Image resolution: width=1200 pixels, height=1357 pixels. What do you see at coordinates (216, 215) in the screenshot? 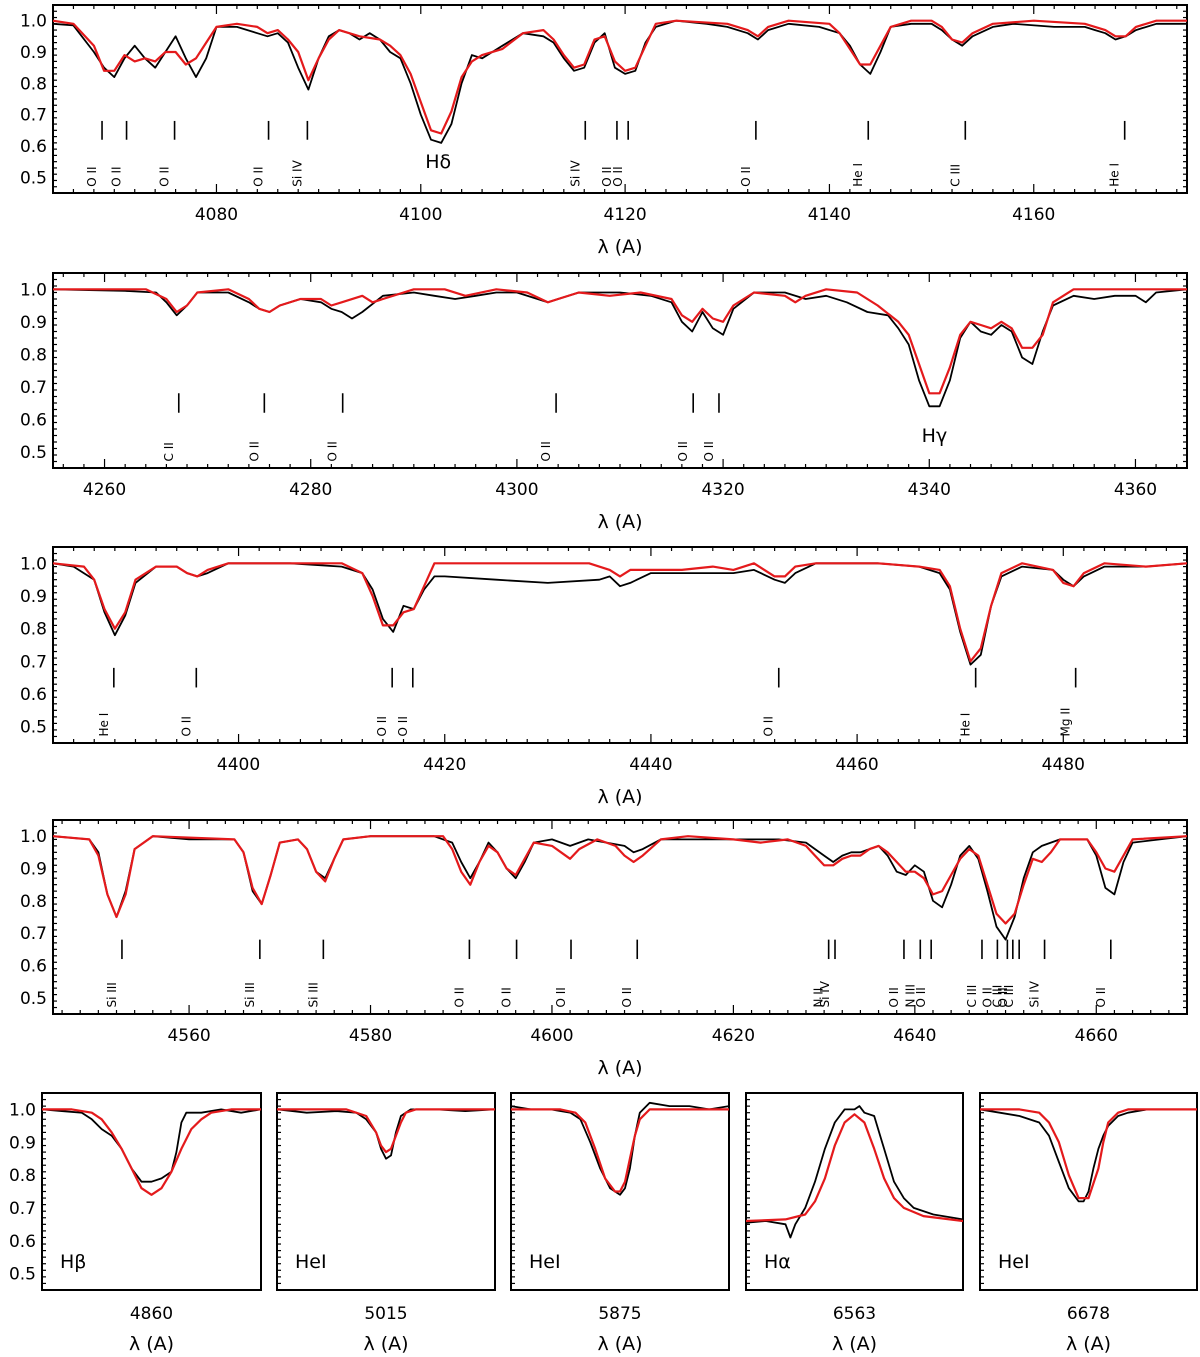
I see `x-tick-label: 4080` at bounding box center [216, 215].